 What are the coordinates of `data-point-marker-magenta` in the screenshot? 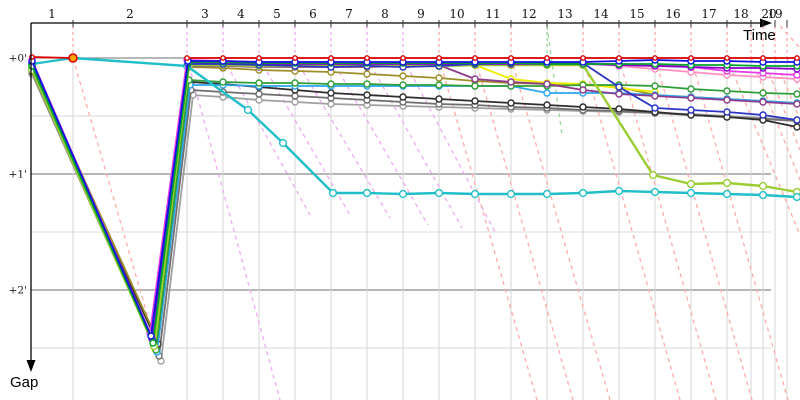 It's located at (796, 75).